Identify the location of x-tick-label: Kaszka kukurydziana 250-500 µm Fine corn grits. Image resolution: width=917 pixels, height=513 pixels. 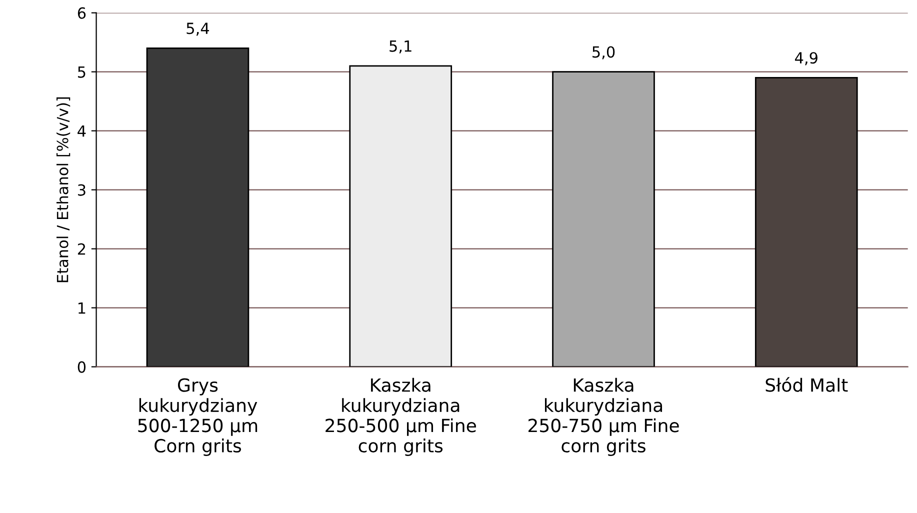
(401, 417).